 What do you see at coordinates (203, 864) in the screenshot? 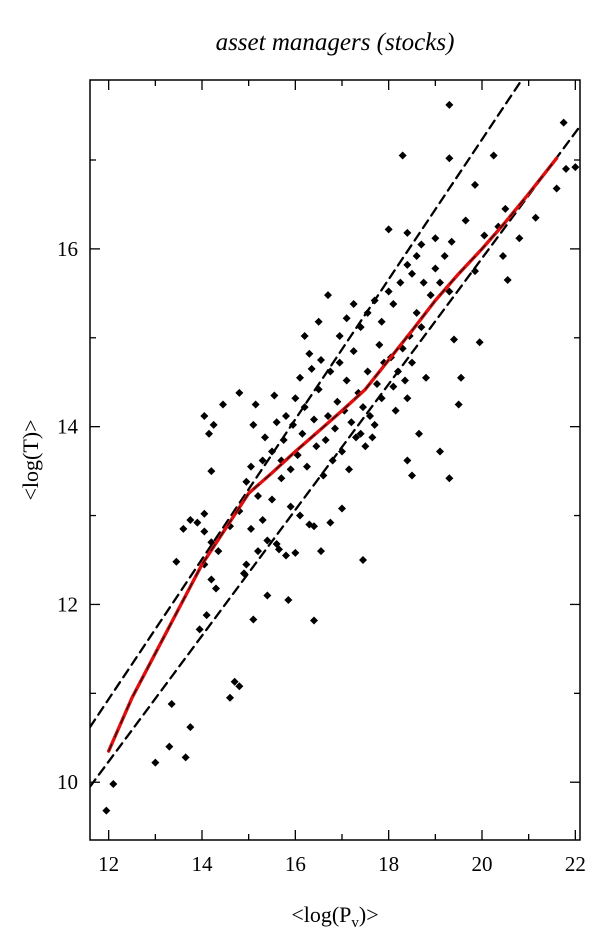
I see `x-tick-label: 14` at bounding box center [203, 864].